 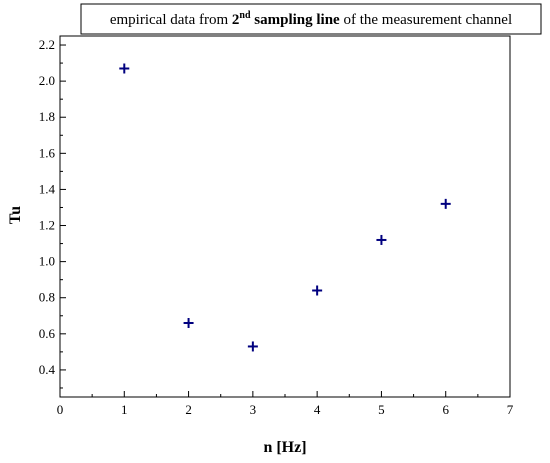 What do you see at coordinates (47, 333) in the screenshot?
I see `y-tick-label: 0.6` at bounding box center [47, 333].